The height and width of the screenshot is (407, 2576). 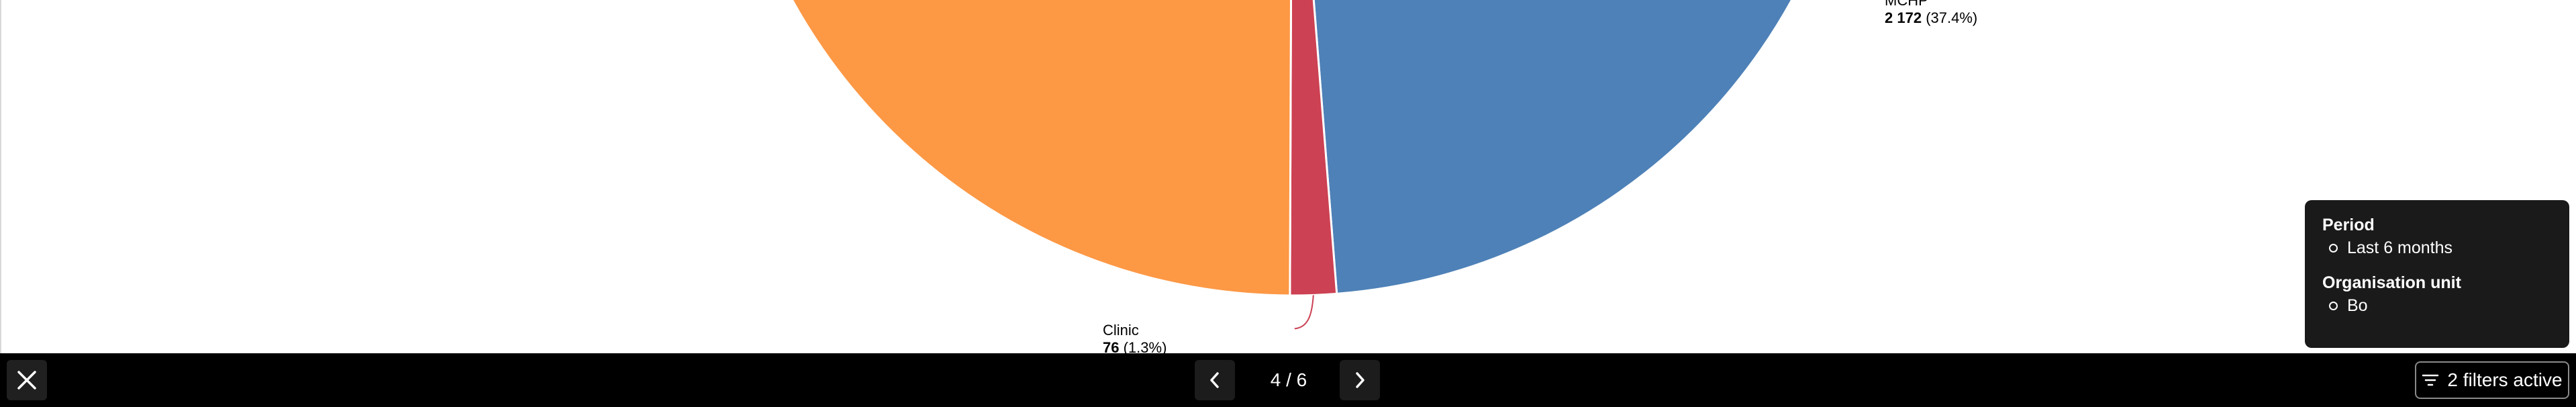 I want to click on filter-lines-icon, so click(x=2430, y=380).